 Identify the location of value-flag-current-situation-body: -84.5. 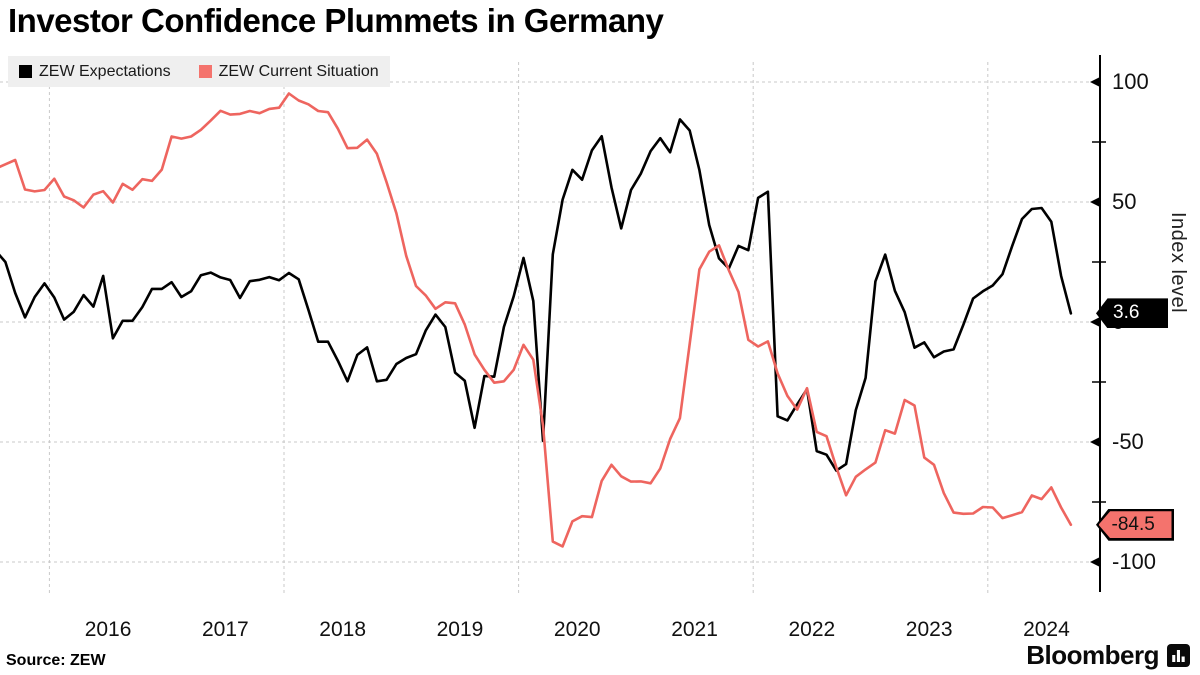
(1135, 525).